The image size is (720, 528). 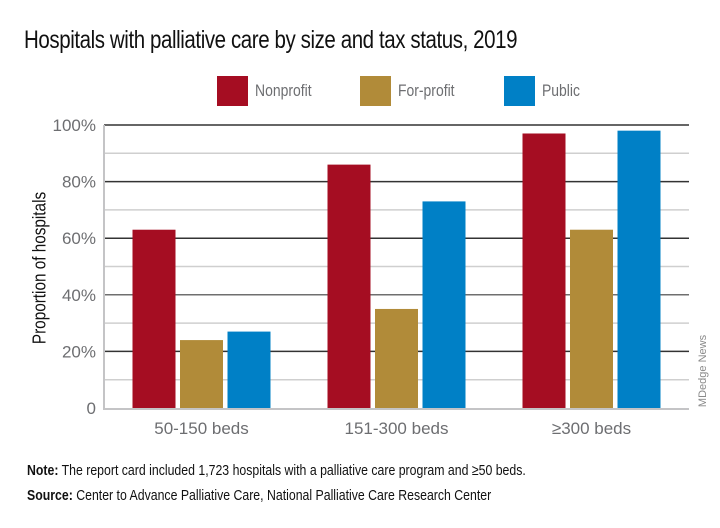 I want to click on y-tick-label: 100%, so click(x=74, y=125).